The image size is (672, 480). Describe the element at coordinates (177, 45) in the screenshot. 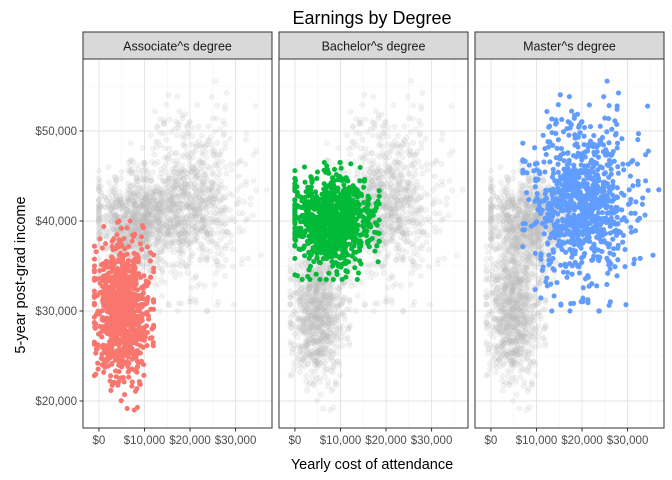

I see `facet-strip` at that location.